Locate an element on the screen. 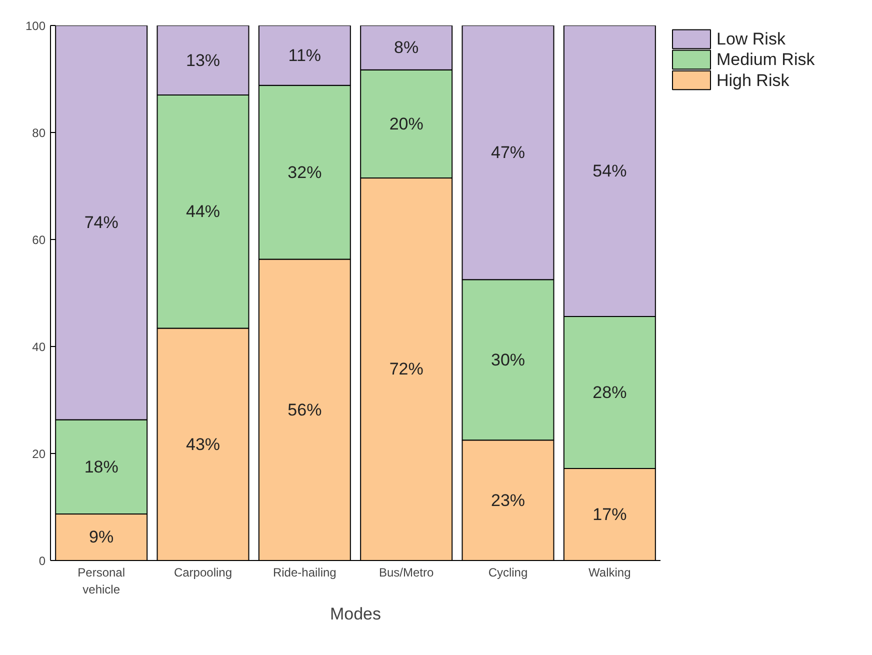 Image resolution: width=872 pixels, height=655 pixels. data-label: 74% is located at coordinates (101, 222).